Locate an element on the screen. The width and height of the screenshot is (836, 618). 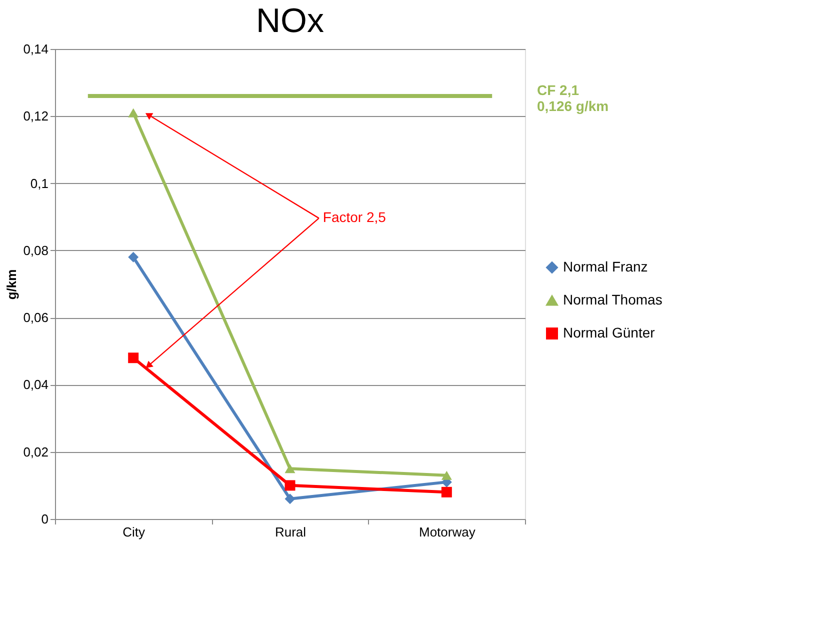
y-tick-label: 0,04 is located at coordinates (35, 384).